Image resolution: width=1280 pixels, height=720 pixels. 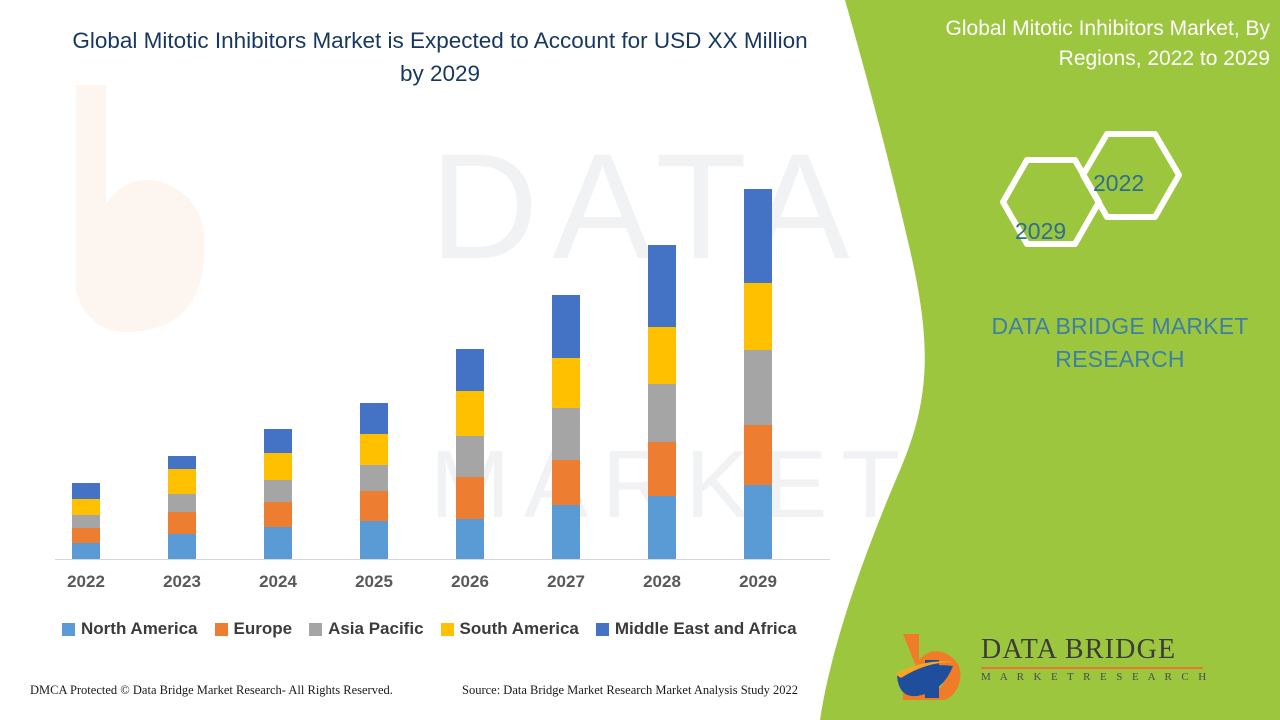 I want to click on x-axis-label-2026: 2026, so click(x=470, y=581).